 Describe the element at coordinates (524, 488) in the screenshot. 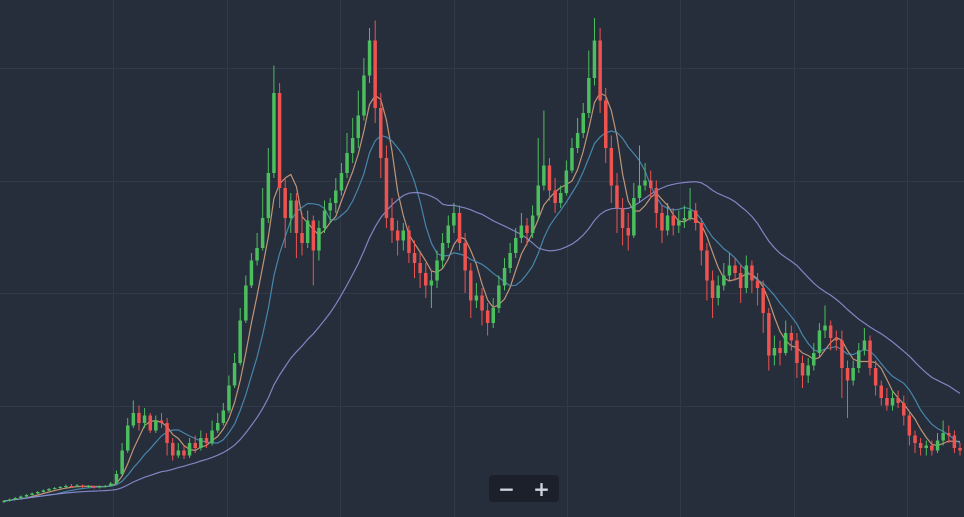

I see `zoom-controls: − +` at that location.